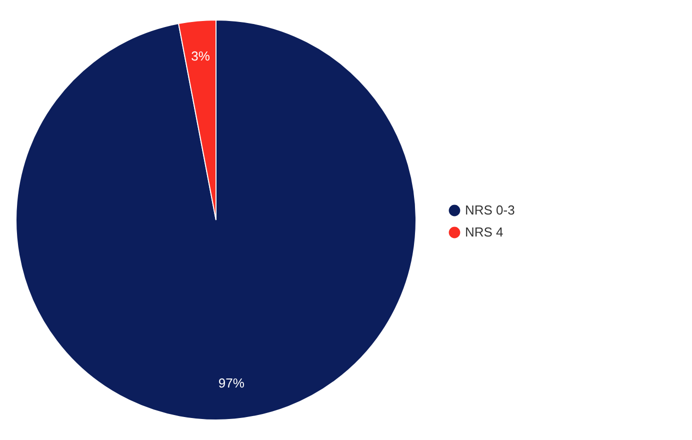  What do you see at coordinates (490, 210) in the screenshot?
I see `legend-label: NRS 0-3` at bounding box center [490, 210].